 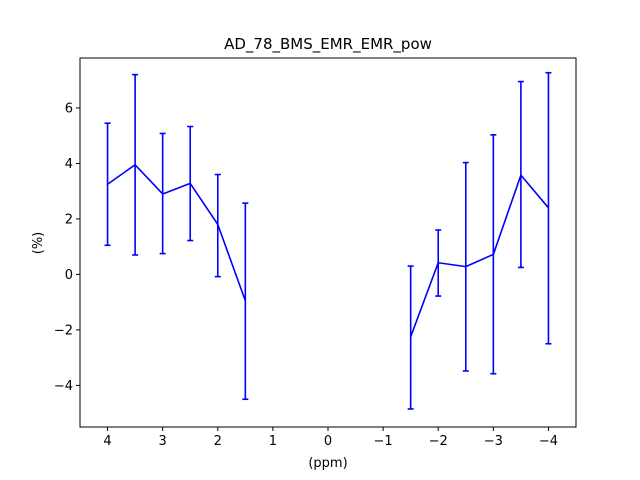 What do you see at coordinates (328, 441) in the screenshot?
I see `x-tick-label: 0` at bounding box center [328, 441].